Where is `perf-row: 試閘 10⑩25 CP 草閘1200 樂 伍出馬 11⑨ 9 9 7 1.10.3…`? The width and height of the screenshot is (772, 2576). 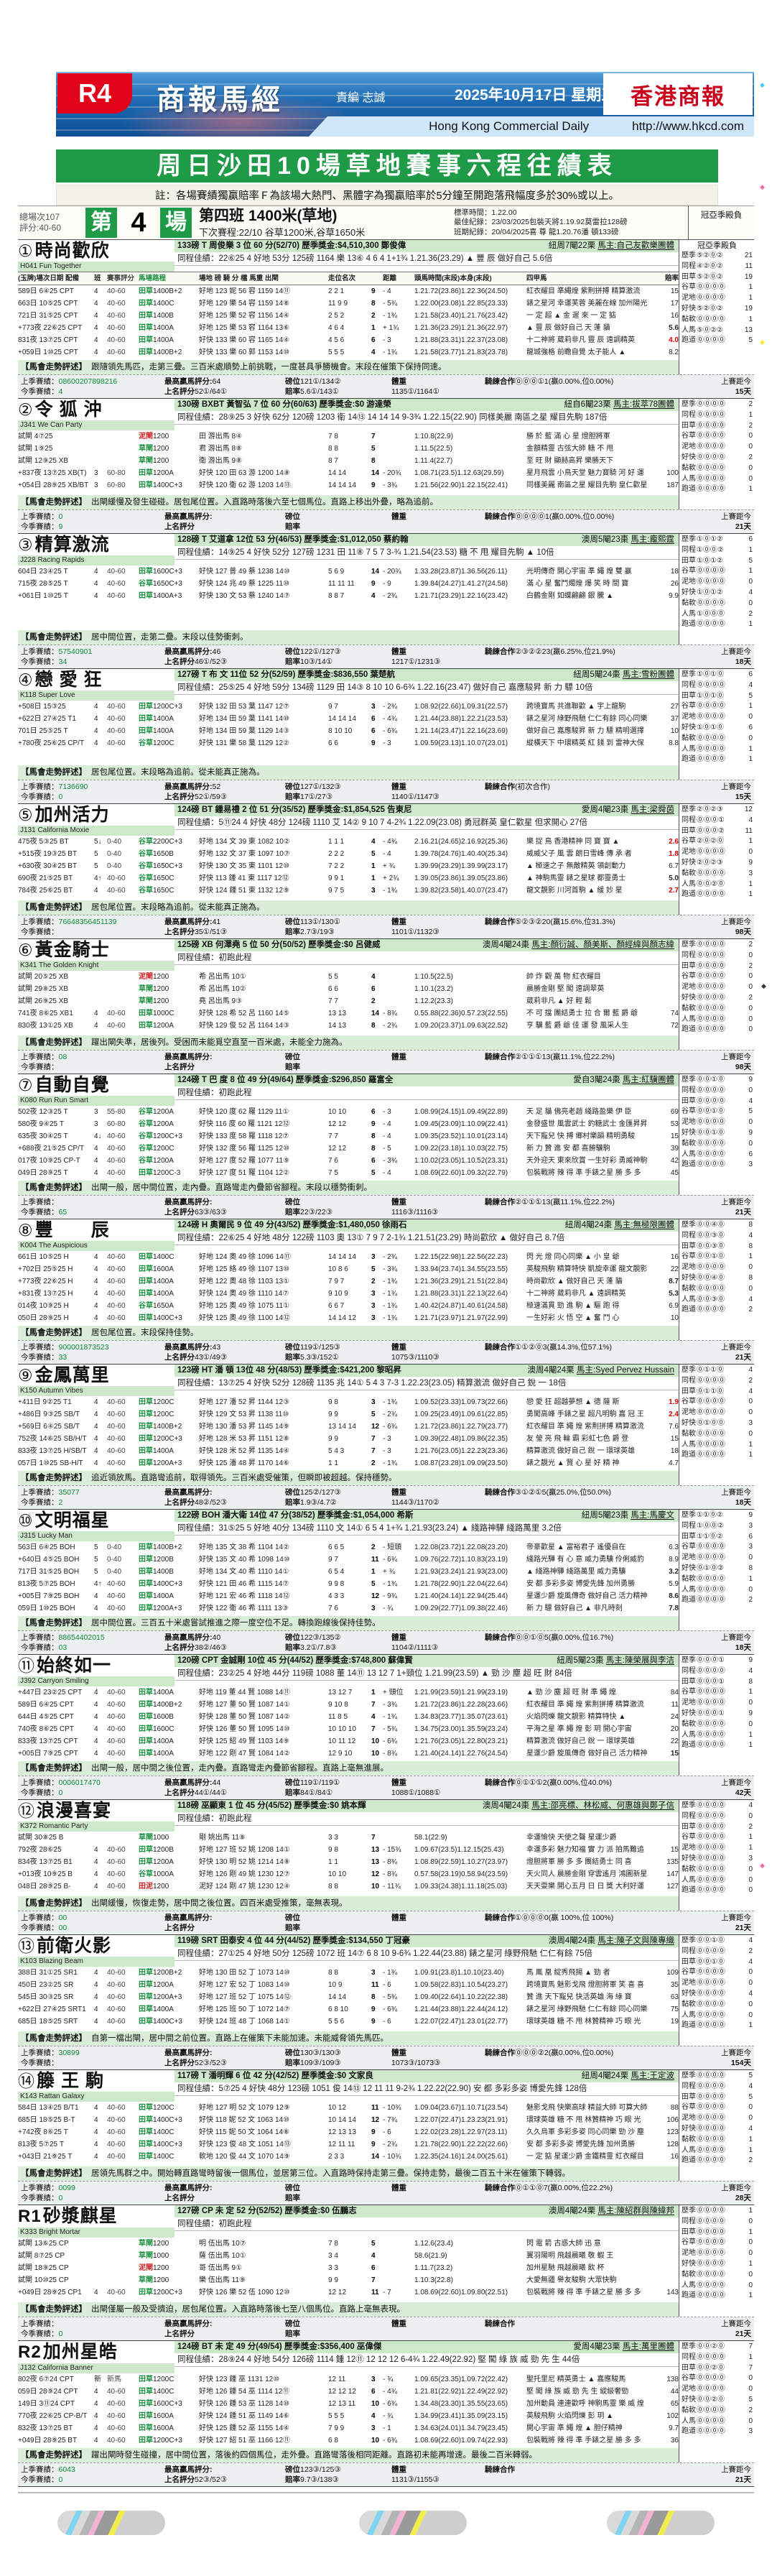 perf-row: 試閘 10⑩25 CP 草閘1200 樂 伍出馬 11⑨ 9 9 7 1.10.3… is located at coordinates (317, 2280).